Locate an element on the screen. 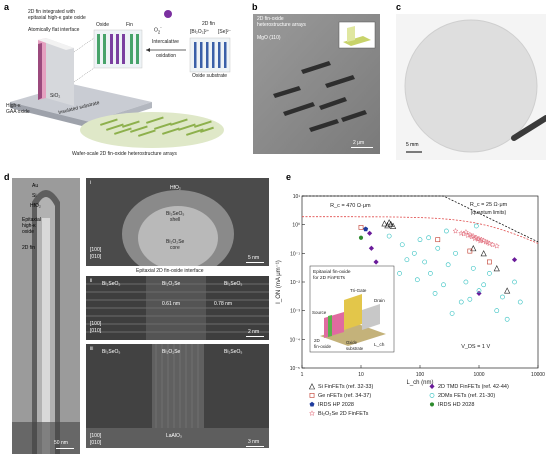  inset-title-2: for 2D FinFETs is located at coordinates (329, 278).